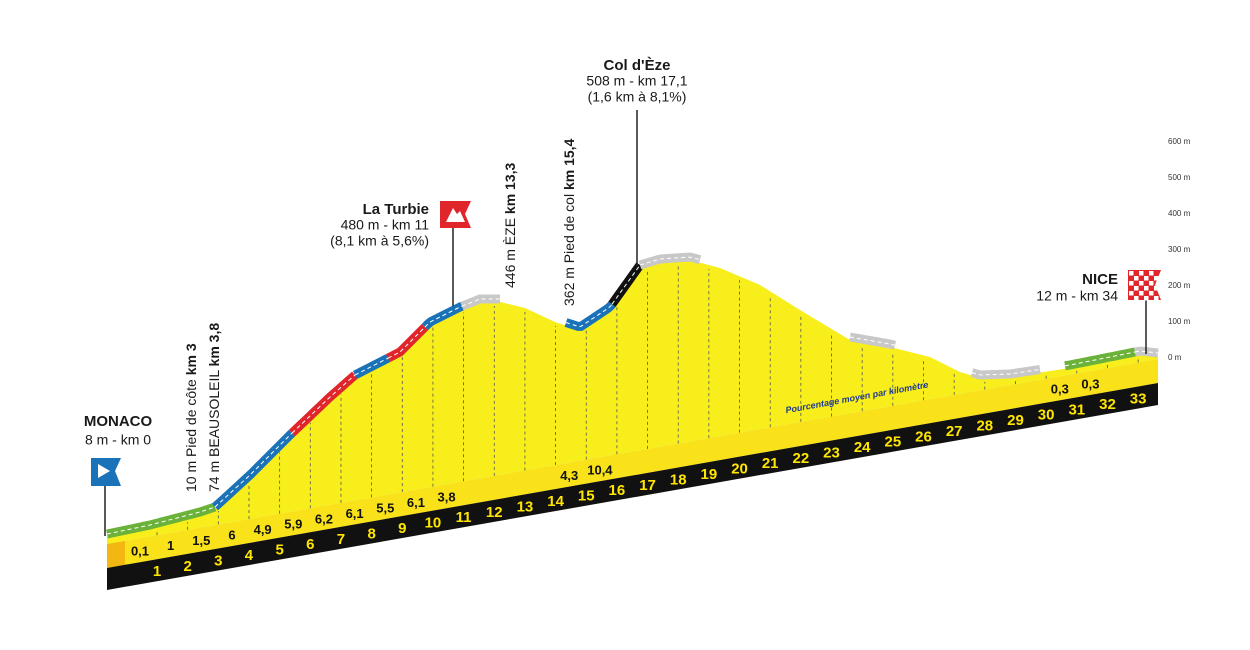  Describe the element at coordinates (637, 65) in the screenshot. I see `climb-name: Col d'Èze` at that location.